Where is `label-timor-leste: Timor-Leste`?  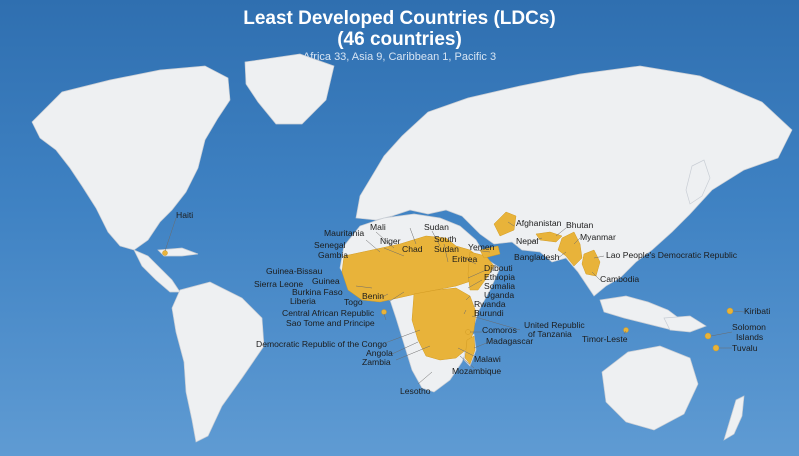 label-timor-leste: Timor-Leste is located at coordinates (605, 339).